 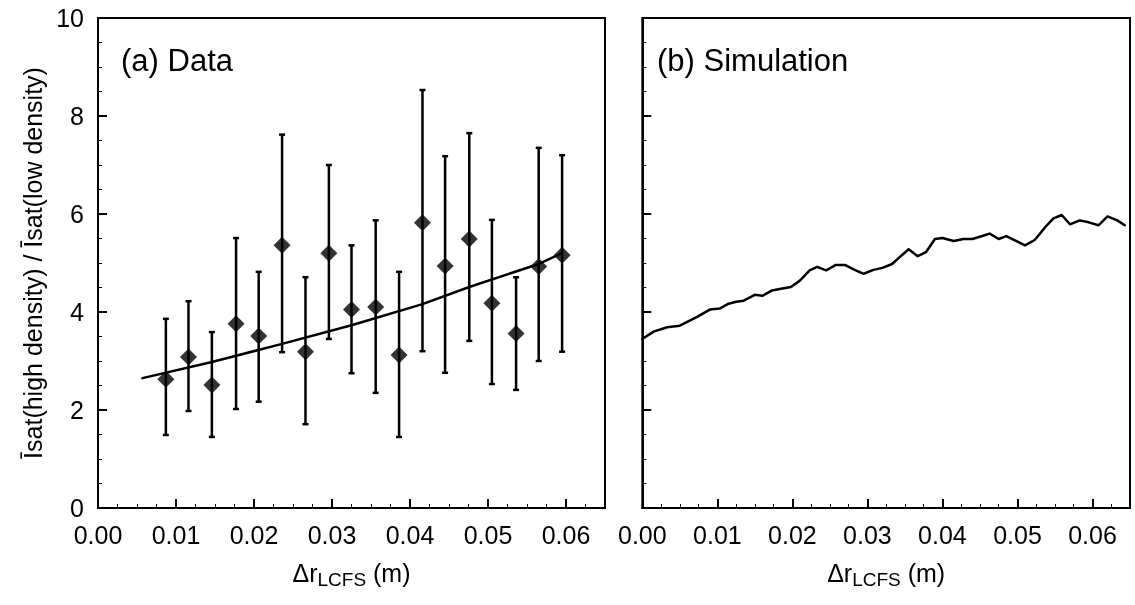 What do you see at coordinates (70, 18) in the screenshot?
I see `y-tick-label: 10` at bounding box center [70, 18].